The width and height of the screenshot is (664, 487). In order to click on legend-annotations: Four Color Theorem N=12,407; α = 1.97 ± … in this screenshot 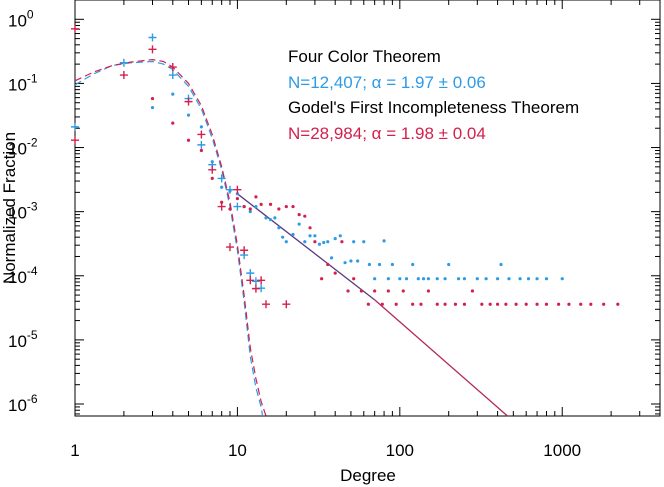, I will do `click(433, 95)`.